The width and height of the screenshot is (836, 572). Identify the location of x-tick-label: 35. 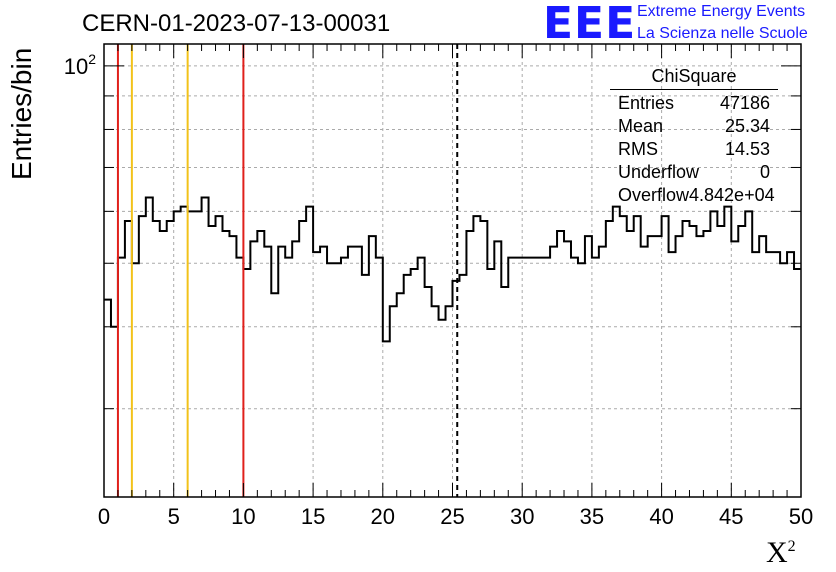
(592, 516).